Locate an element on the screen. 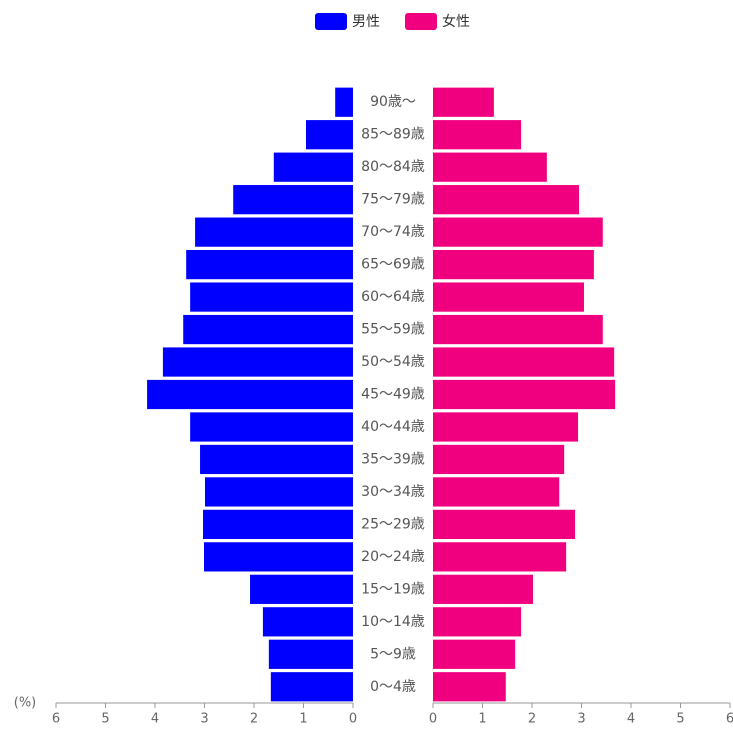 The width and height of the screenshot is (733, 729). x-axis-label: (%) is located at coordinates (25, 703).